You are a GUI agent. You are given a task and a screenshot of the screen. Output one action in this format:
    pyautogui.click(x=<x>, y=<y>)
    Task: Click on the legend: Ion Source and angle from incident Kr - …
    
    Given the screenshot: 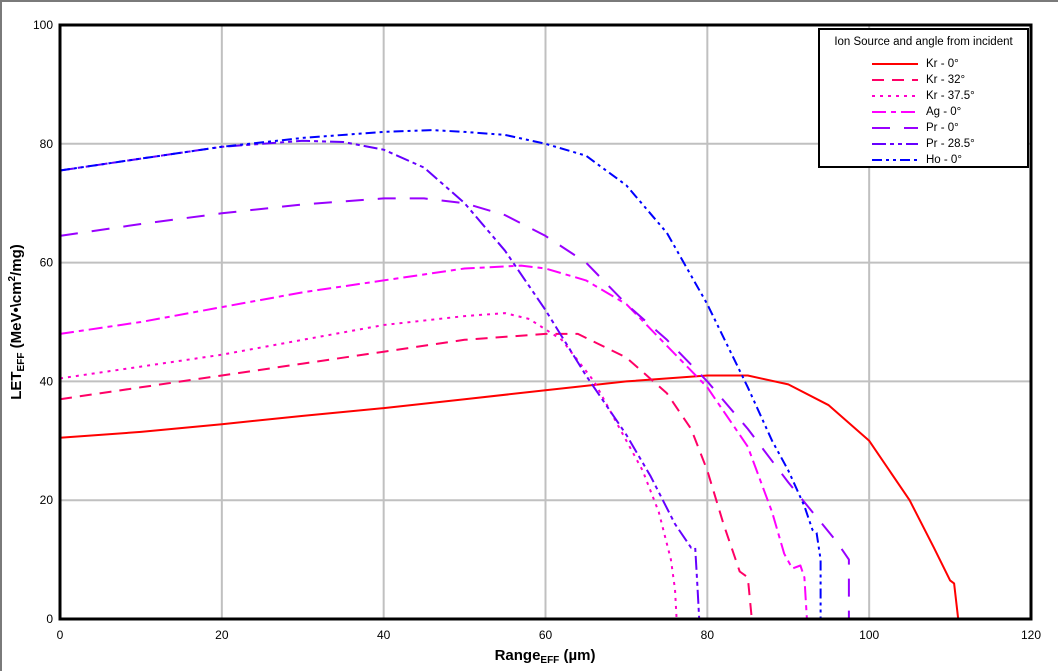 What is the action you would take?
    pyautogui.click(x=923, y=98)
    